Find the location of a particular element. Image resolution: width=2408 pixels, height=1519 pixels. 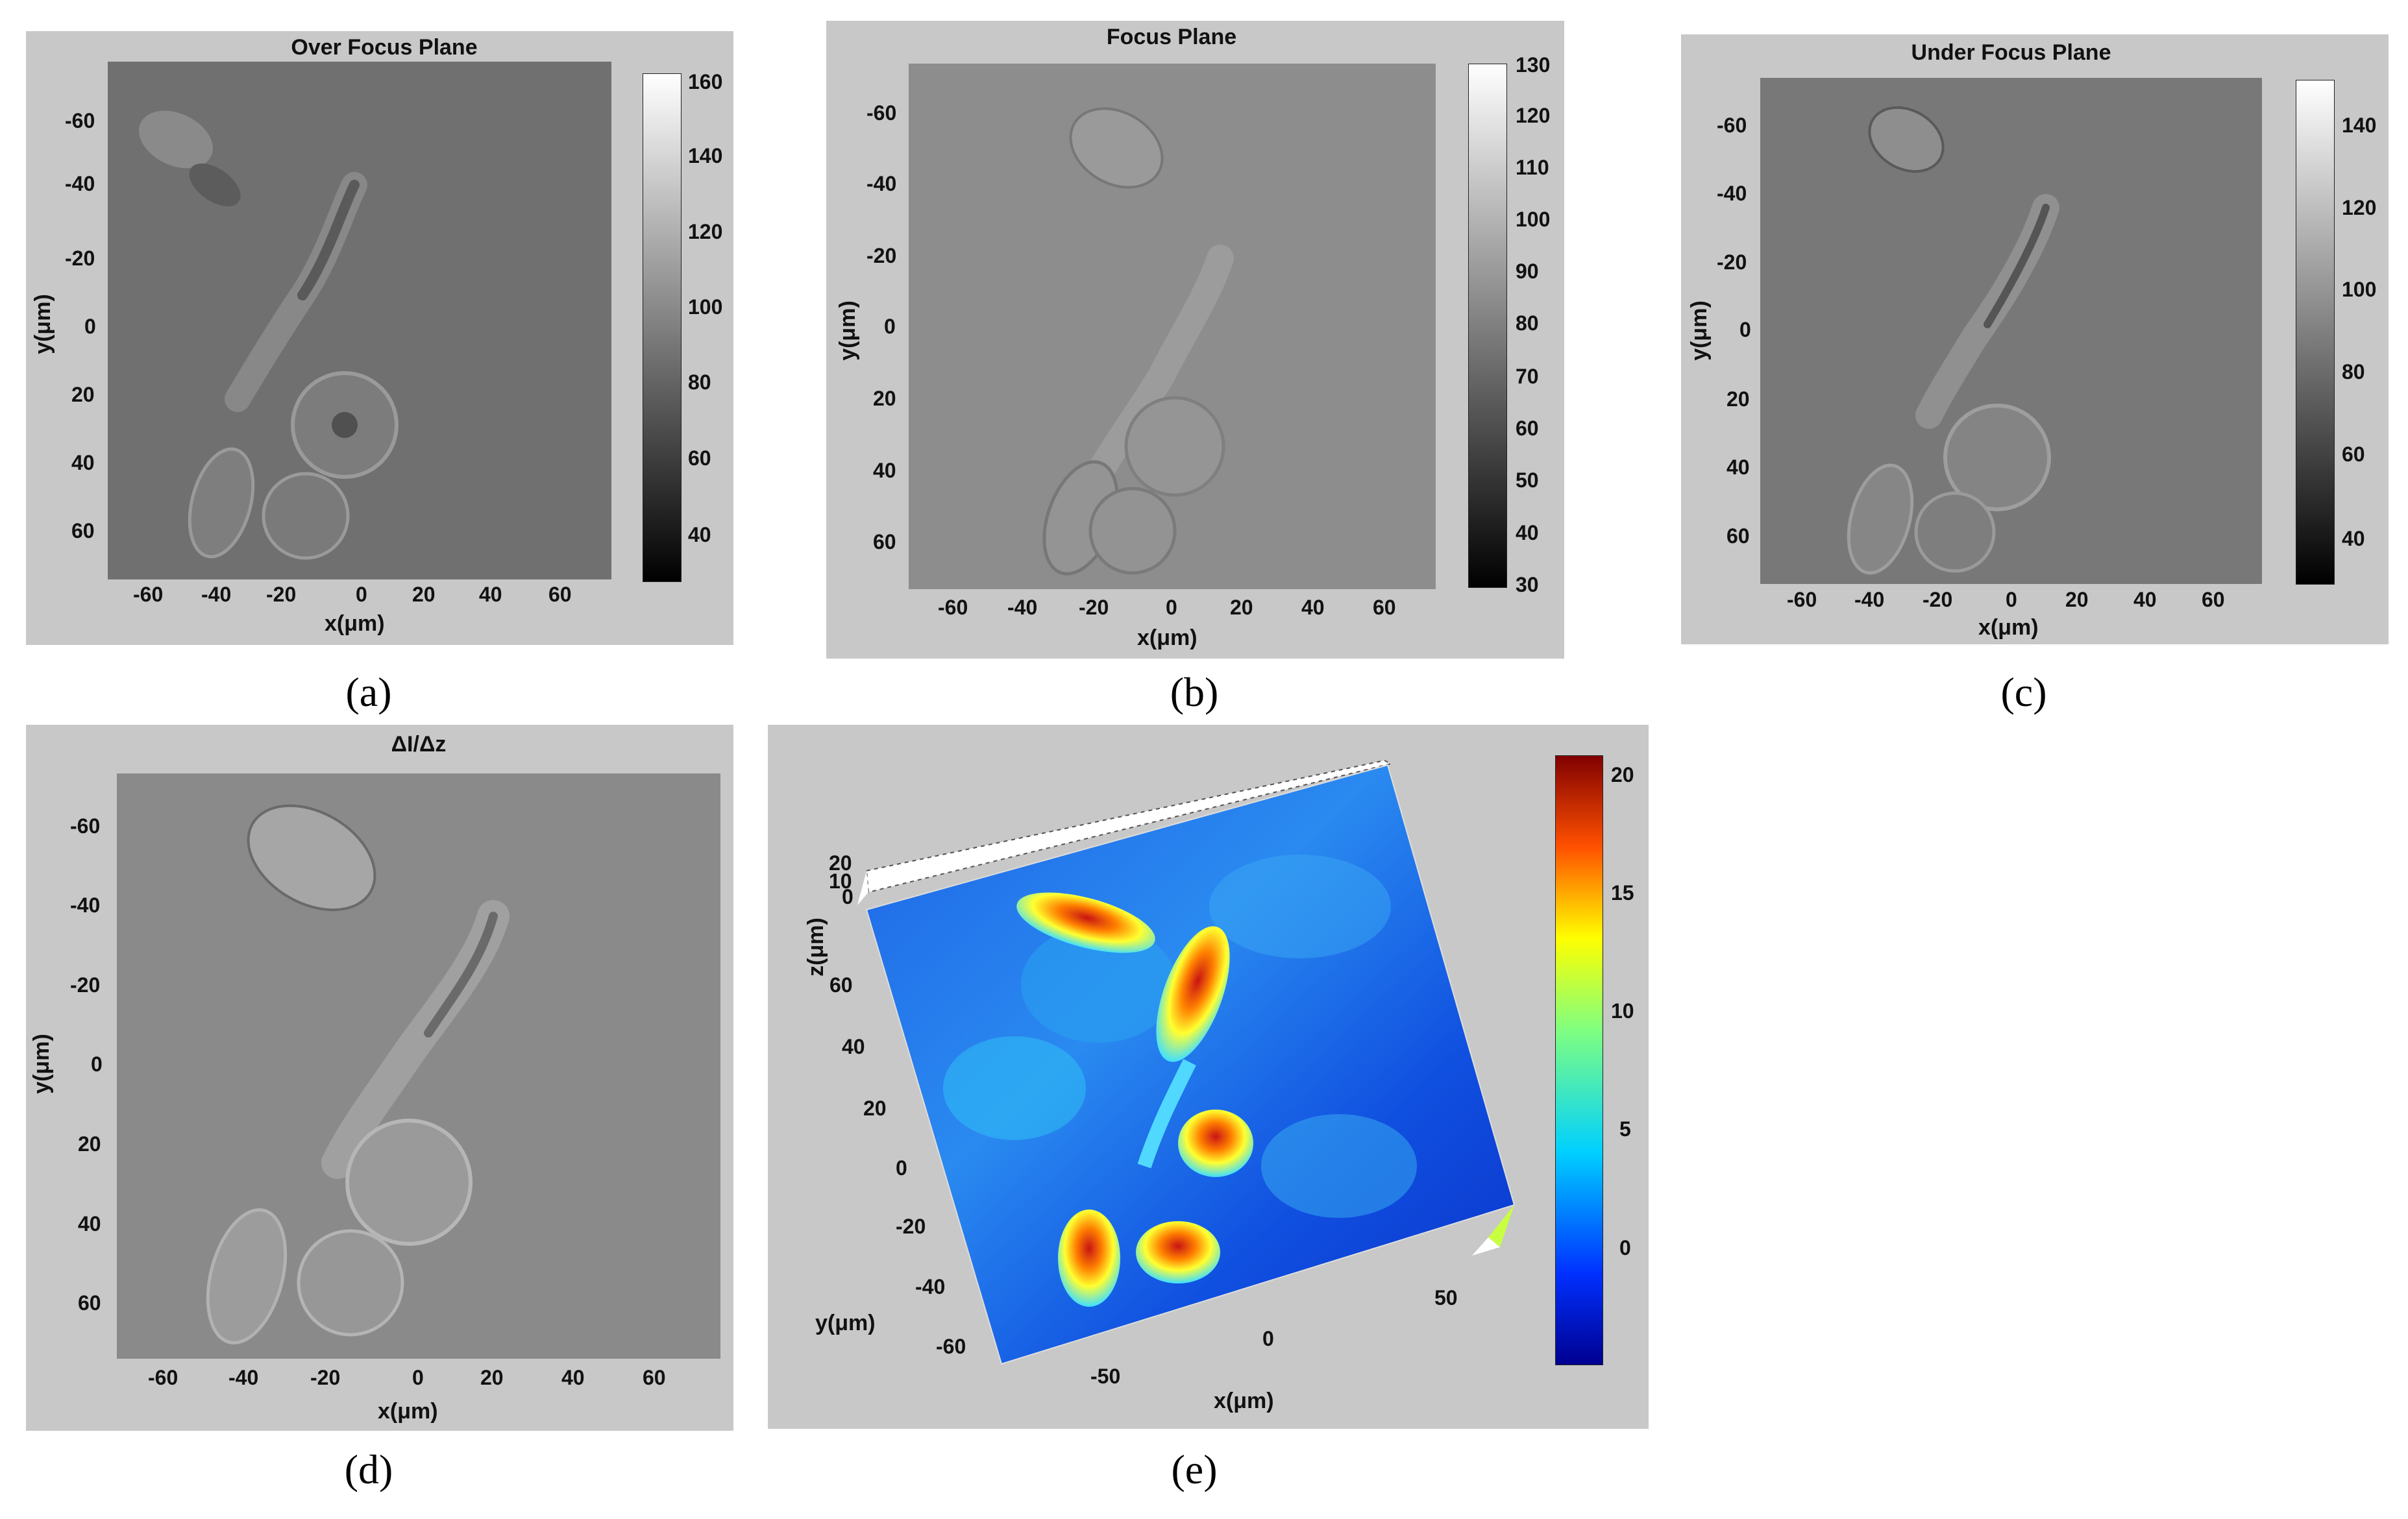

panel-a-cbar-tick: 160 is located at coordinates (705, 81).